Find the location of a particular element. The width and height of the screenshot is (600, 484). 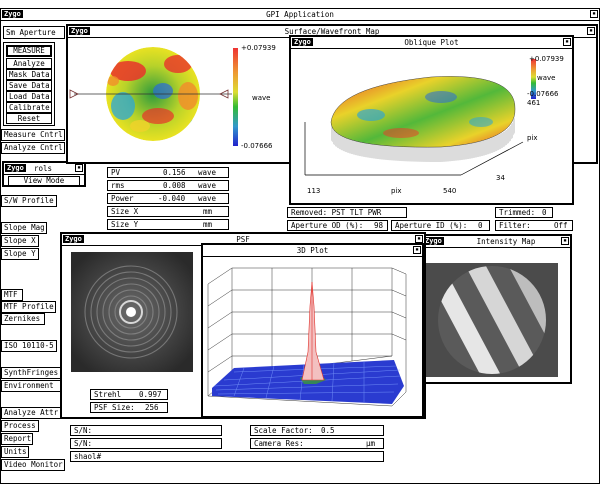

profile-right-marker-icon is located at coordinates (224, 94).